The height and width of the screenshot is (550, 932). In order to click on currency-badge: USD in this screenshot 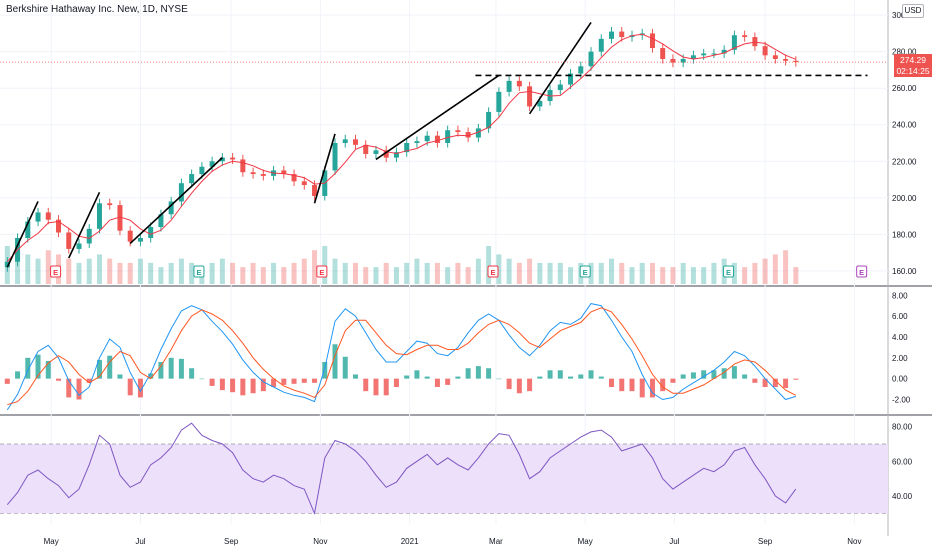, I will do `click(913, 11)`.